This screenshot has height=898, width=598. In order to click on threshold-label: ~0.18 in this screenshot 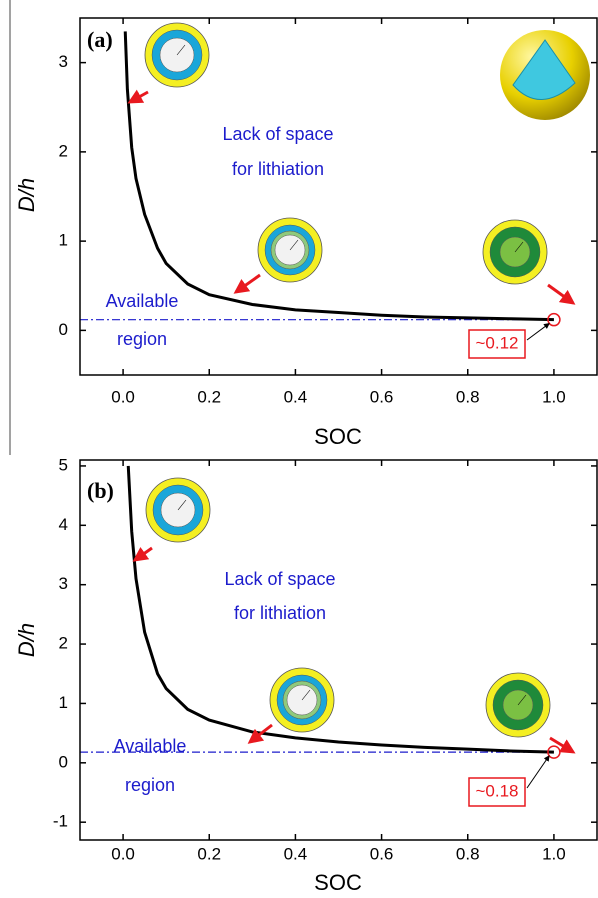, I will do `click(496, 790)`.